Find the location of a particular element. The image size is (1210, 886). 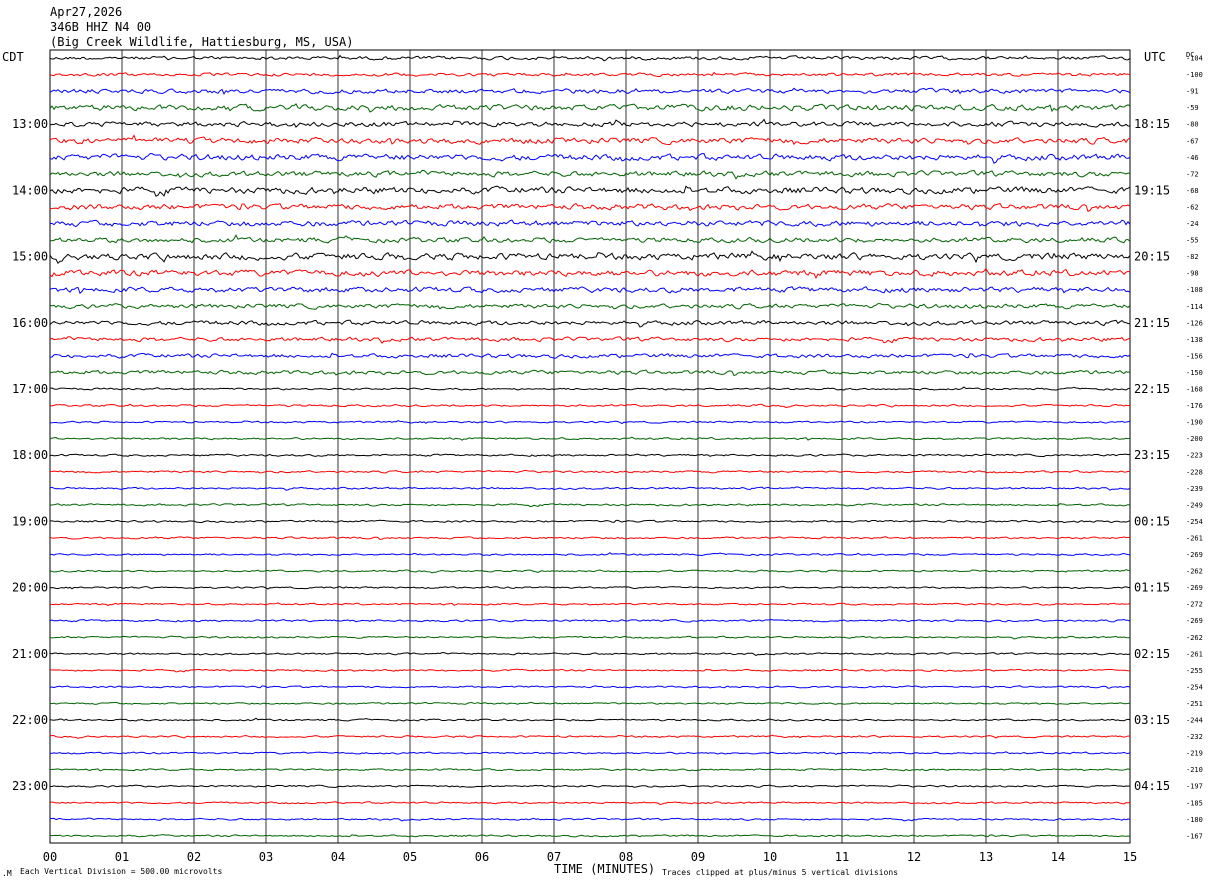

header-date: Apr27,2026 is located at coordinates (86, 12).